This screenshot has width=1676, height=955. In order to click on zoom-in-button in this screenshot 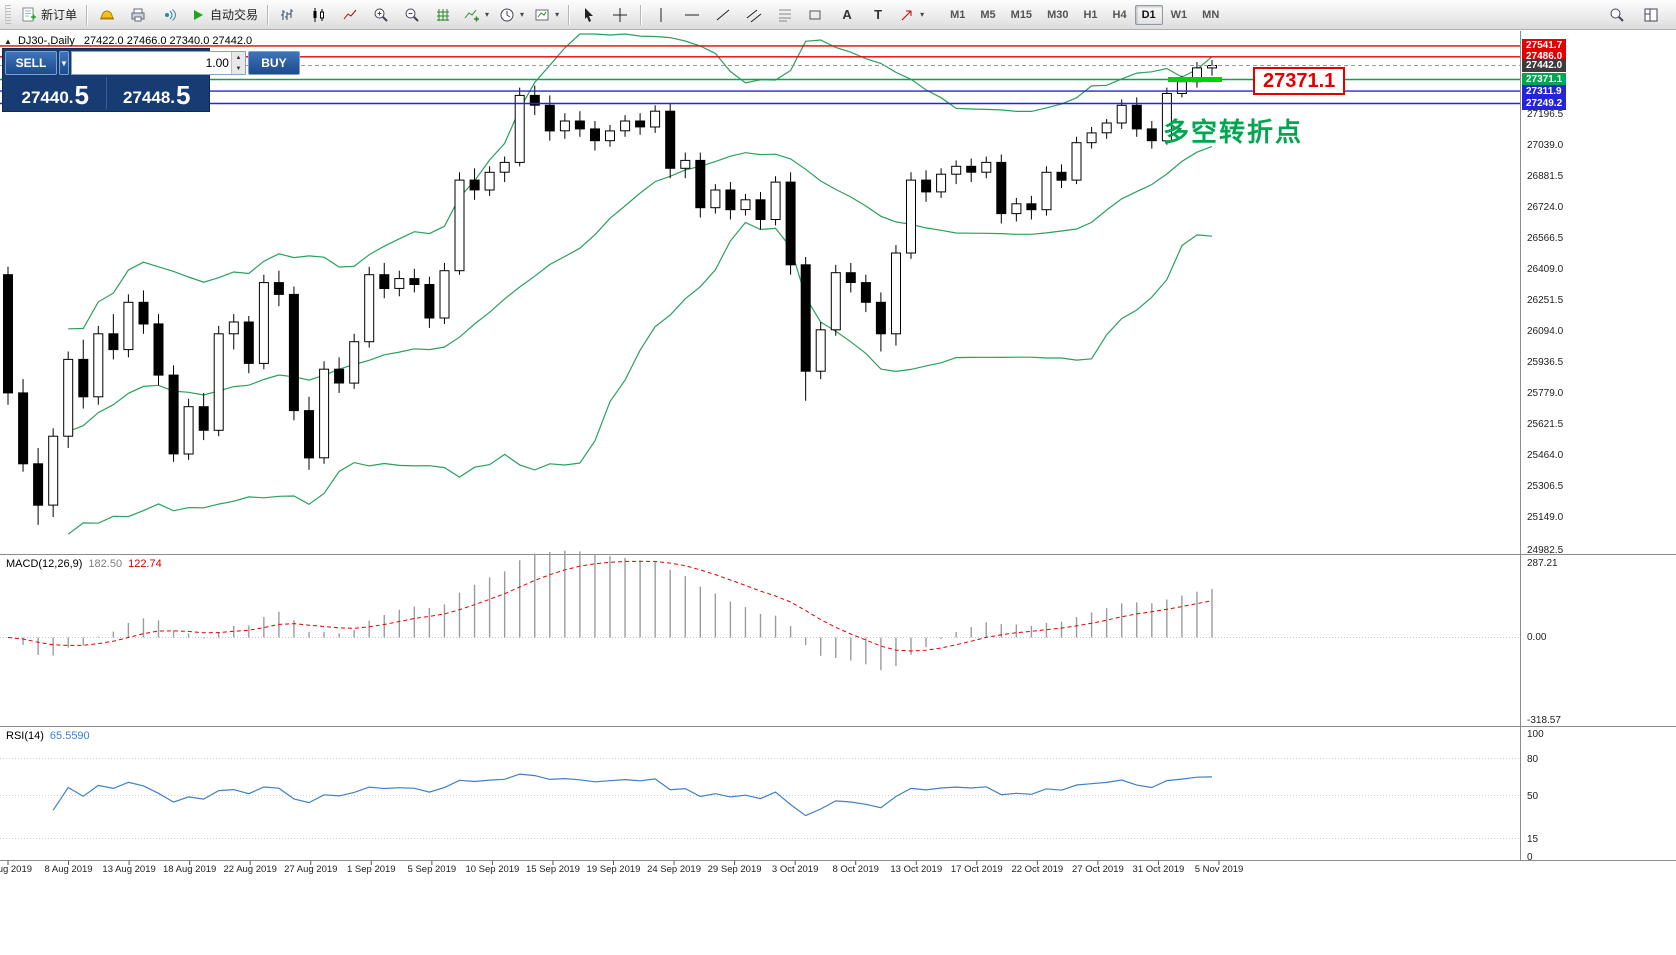, I will do `click(381, 15)`.